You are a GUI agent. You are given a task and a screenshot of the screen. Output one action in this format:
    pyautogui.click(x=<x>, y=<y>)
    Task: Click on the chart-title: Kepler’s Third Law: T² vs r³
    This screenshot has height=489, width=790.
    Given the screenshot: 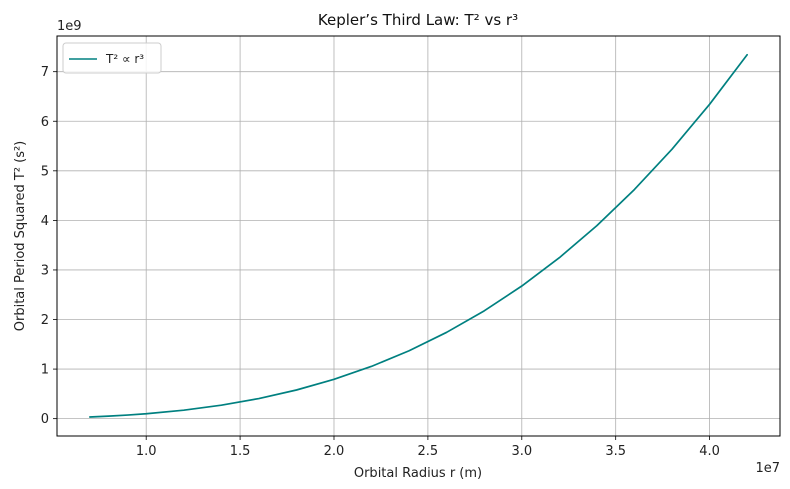 What is the action you would take?
    pyautogui.click(x=418, y=20)
    